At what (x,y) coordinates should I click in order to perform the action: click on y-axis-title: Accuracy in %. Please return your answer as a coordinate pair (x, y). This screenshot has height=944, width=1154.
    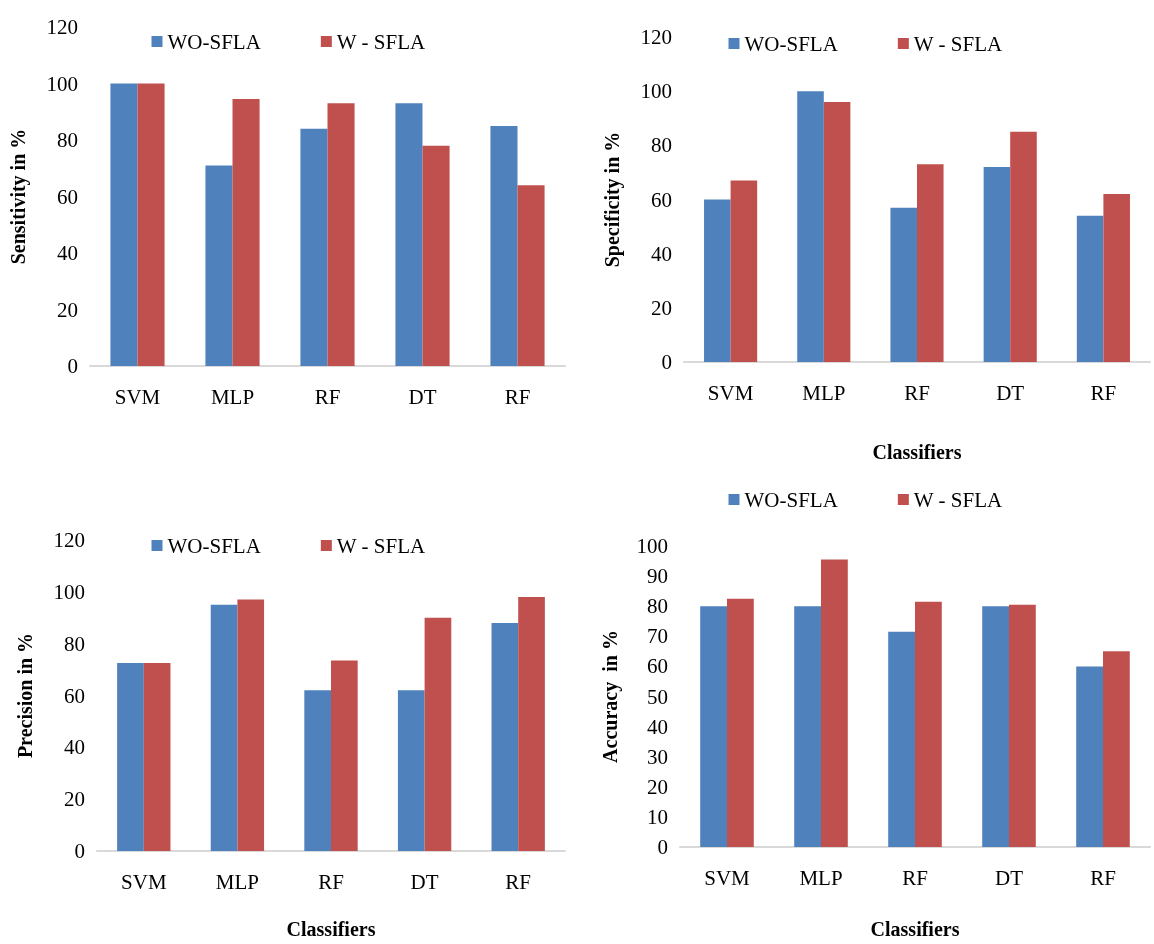
    Looking at the image, I should click on (610, 696).